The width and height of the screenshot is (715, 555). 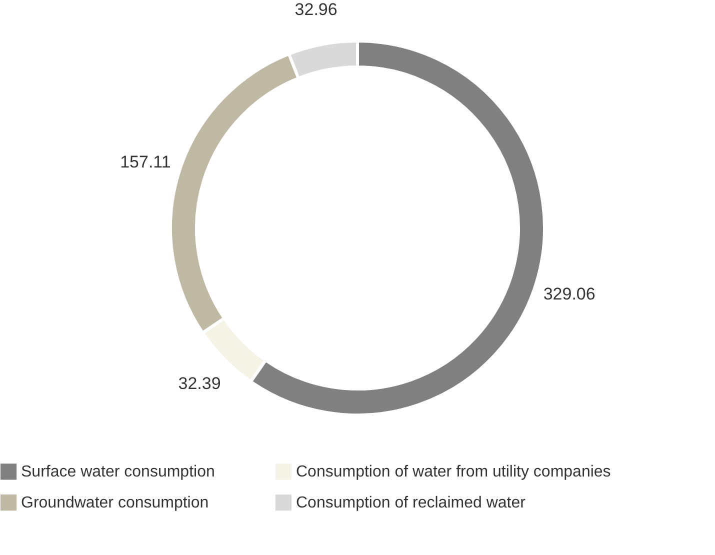 What do you see at coordinates (411, 503) in the screenshot?
I see `legend-label: Consumption of reclaimed water` at bounding box center [411, 503].